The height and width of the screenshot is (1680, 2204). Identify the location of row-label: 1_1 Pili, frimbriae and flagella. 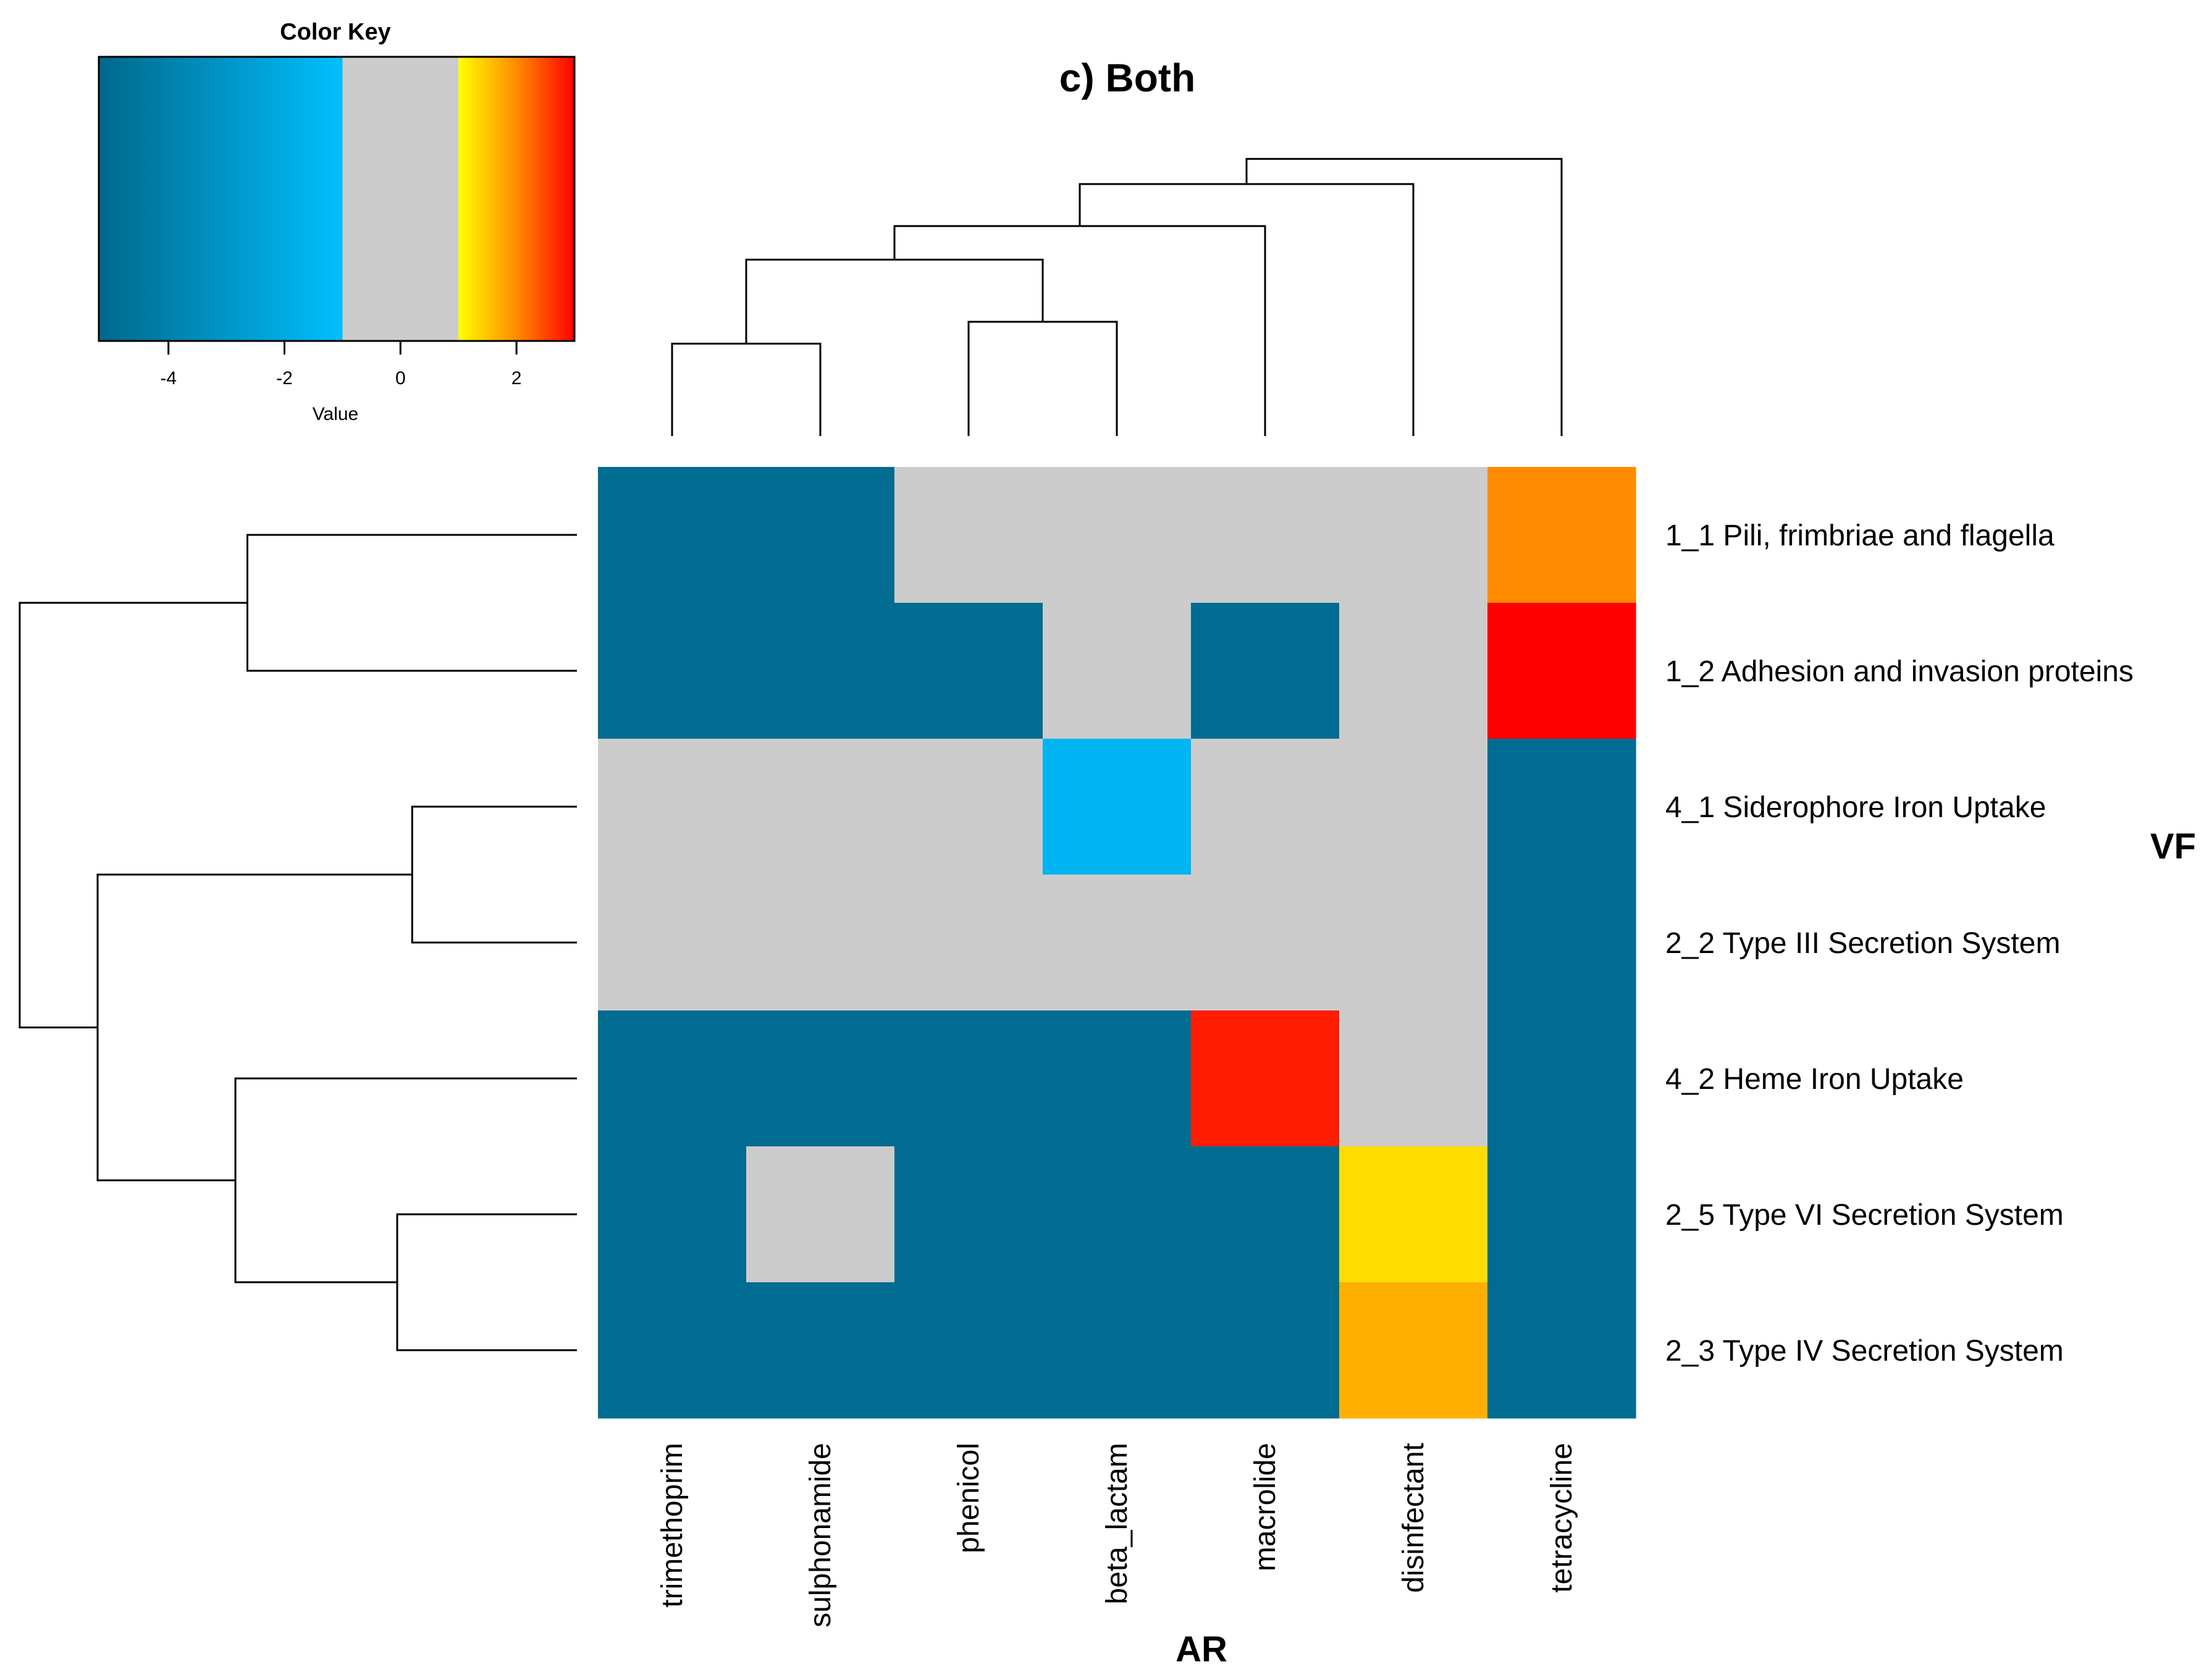
(1860, 535).